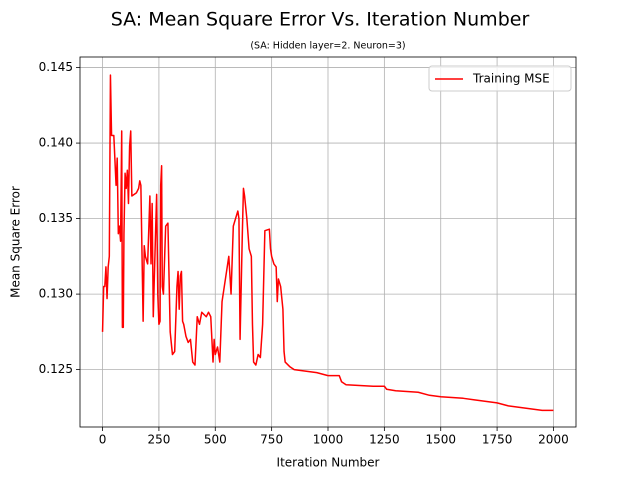  Describe the element at coordinates (384, 440) in the screenshot. I see `x-tick-label: 1250` at that location.